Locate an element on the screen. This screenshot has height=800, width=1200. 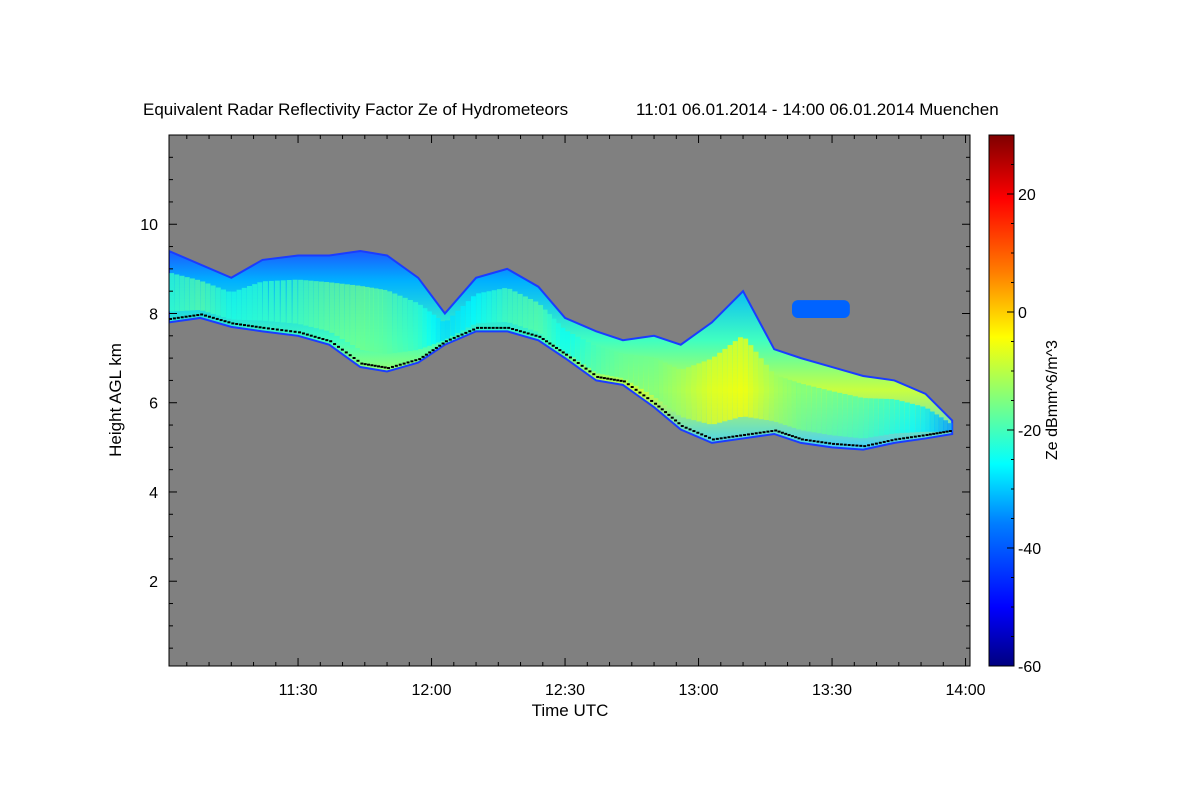
colorbar-tick-label: -60 is located at coordinates (1029, 667).